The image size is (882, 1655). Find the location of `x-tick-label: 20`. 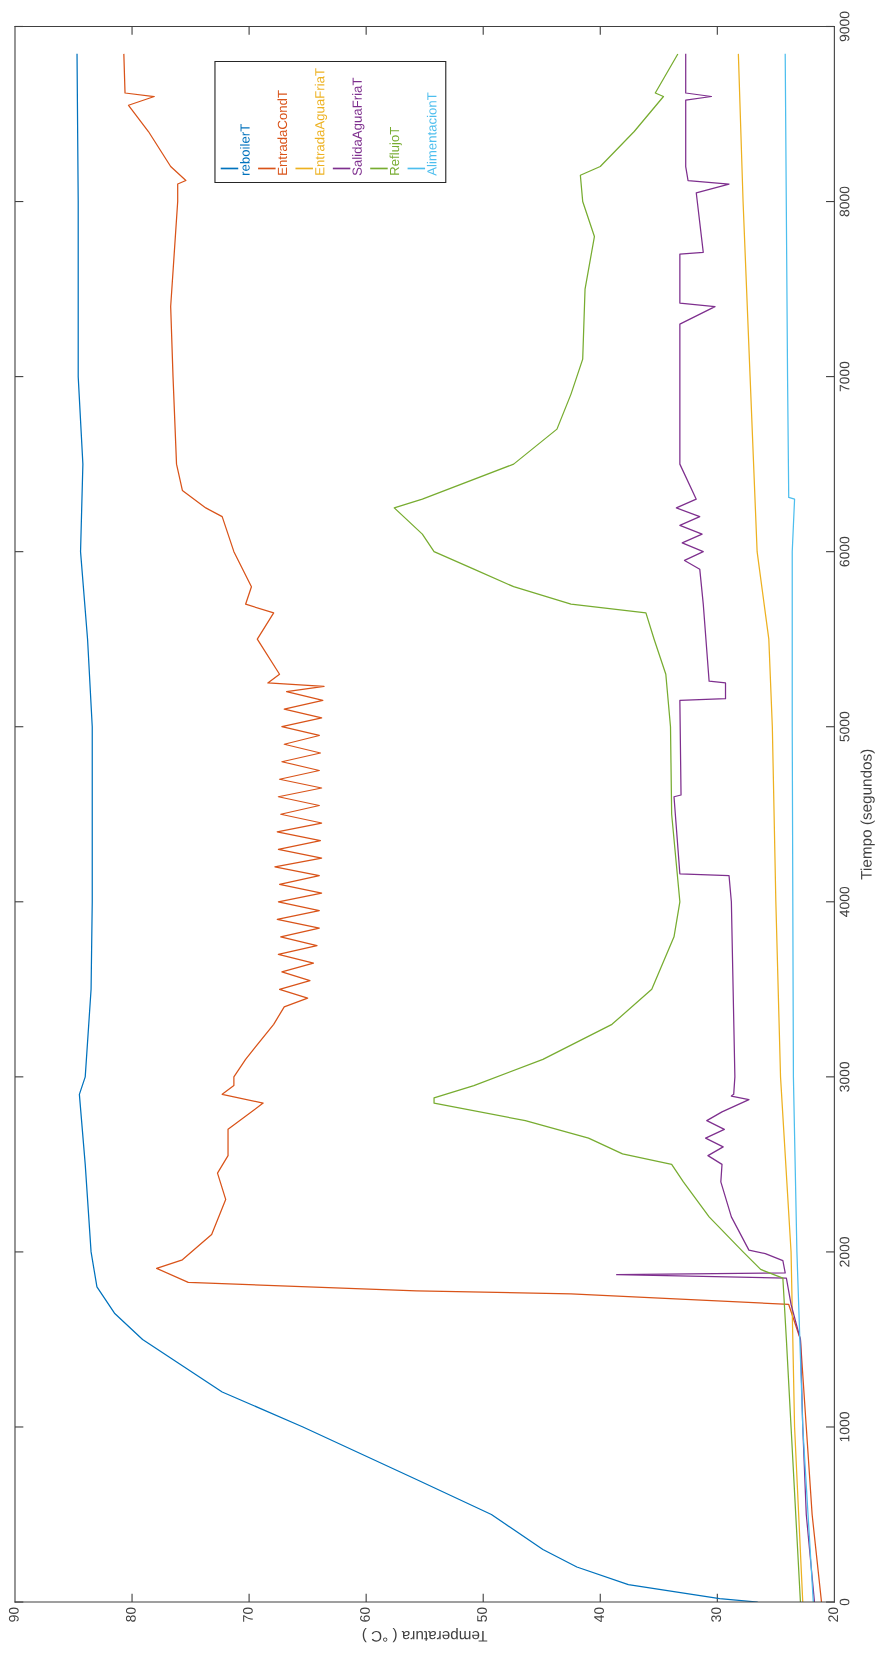

x-tick-label: 20 is located at coordinates (833, 1614).